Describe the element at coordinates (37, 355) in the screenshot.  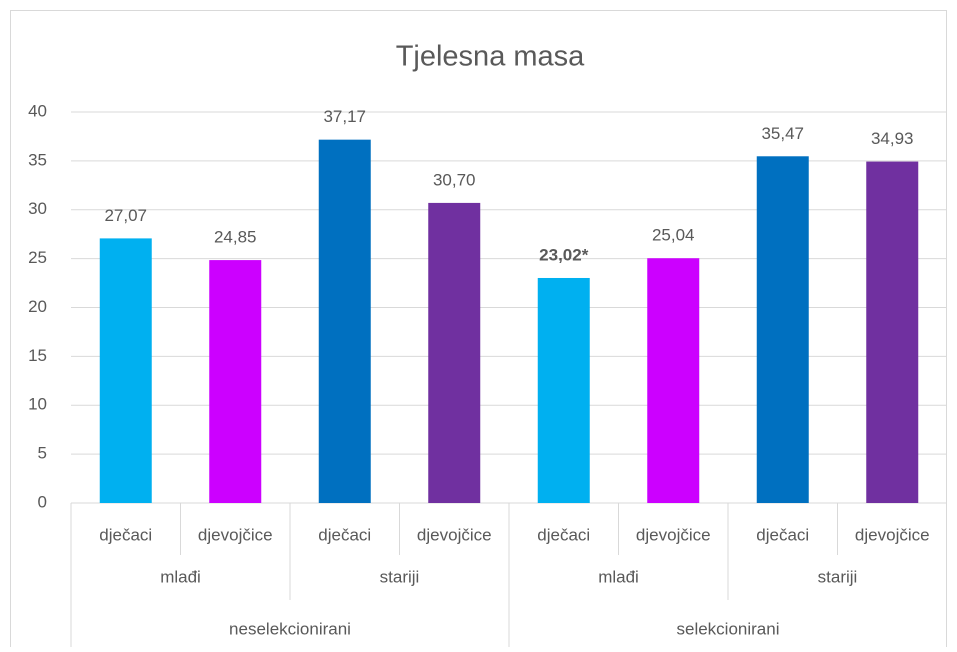
I see `y-tick-label: 15` at that location.